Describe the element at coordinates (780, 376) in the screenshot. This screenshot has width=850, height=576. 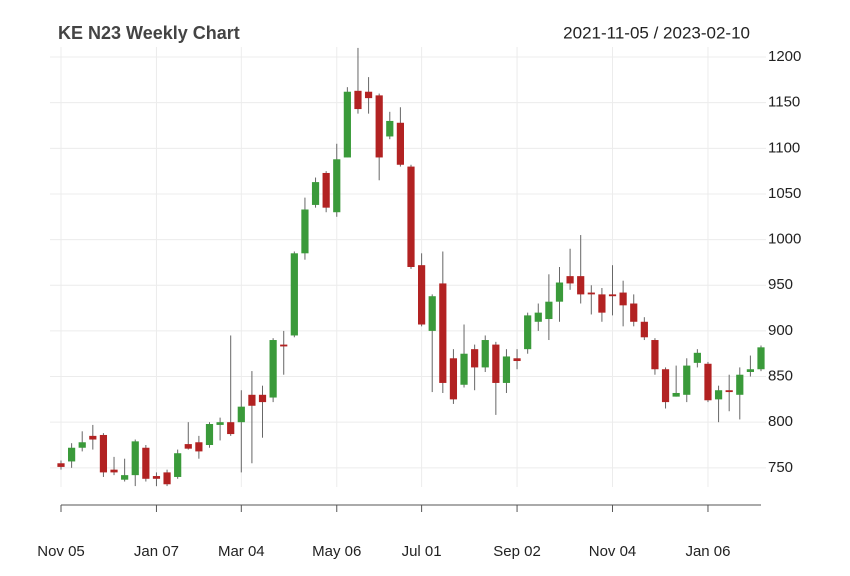
I see `y-tick-label: 850` at that location.